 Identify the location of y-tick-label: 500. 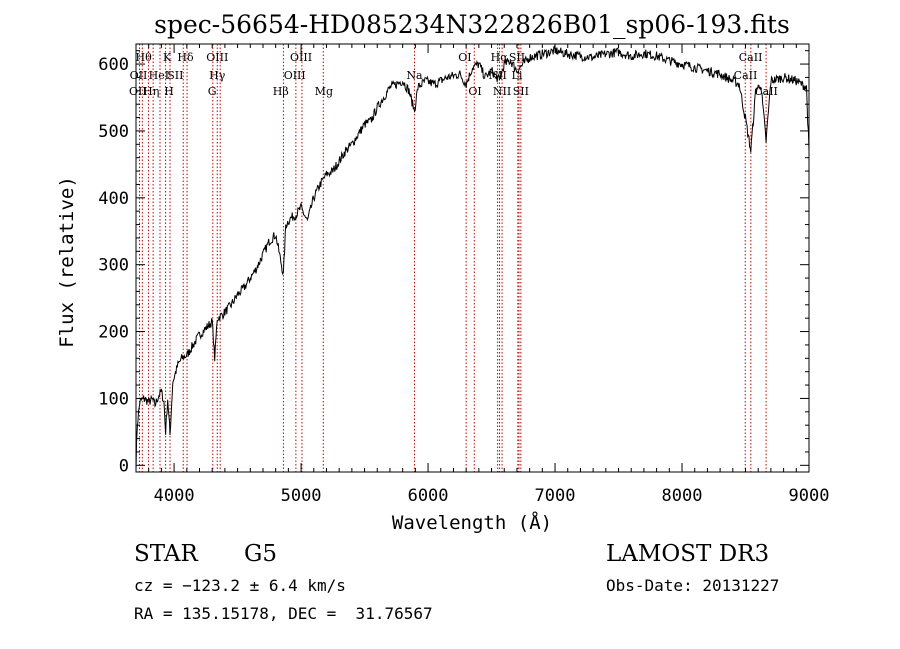
(113, 132).